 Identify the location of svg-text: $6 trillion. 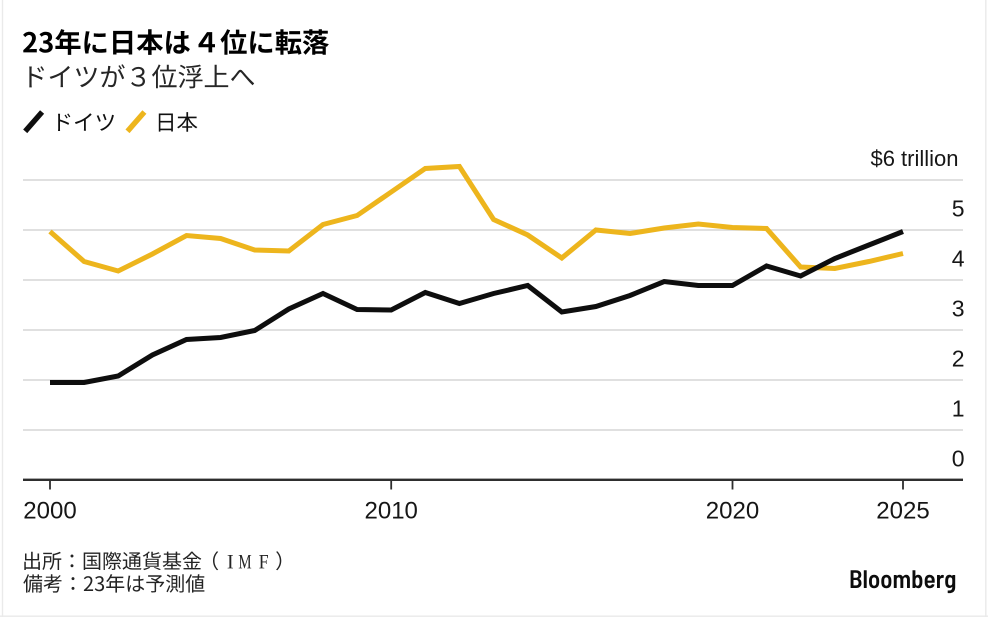
(914, 158).